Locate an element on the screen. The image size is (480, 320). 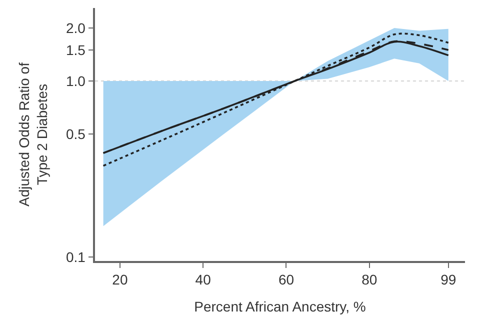
x-tick-label: 80 is located at coordinates (370, 280).